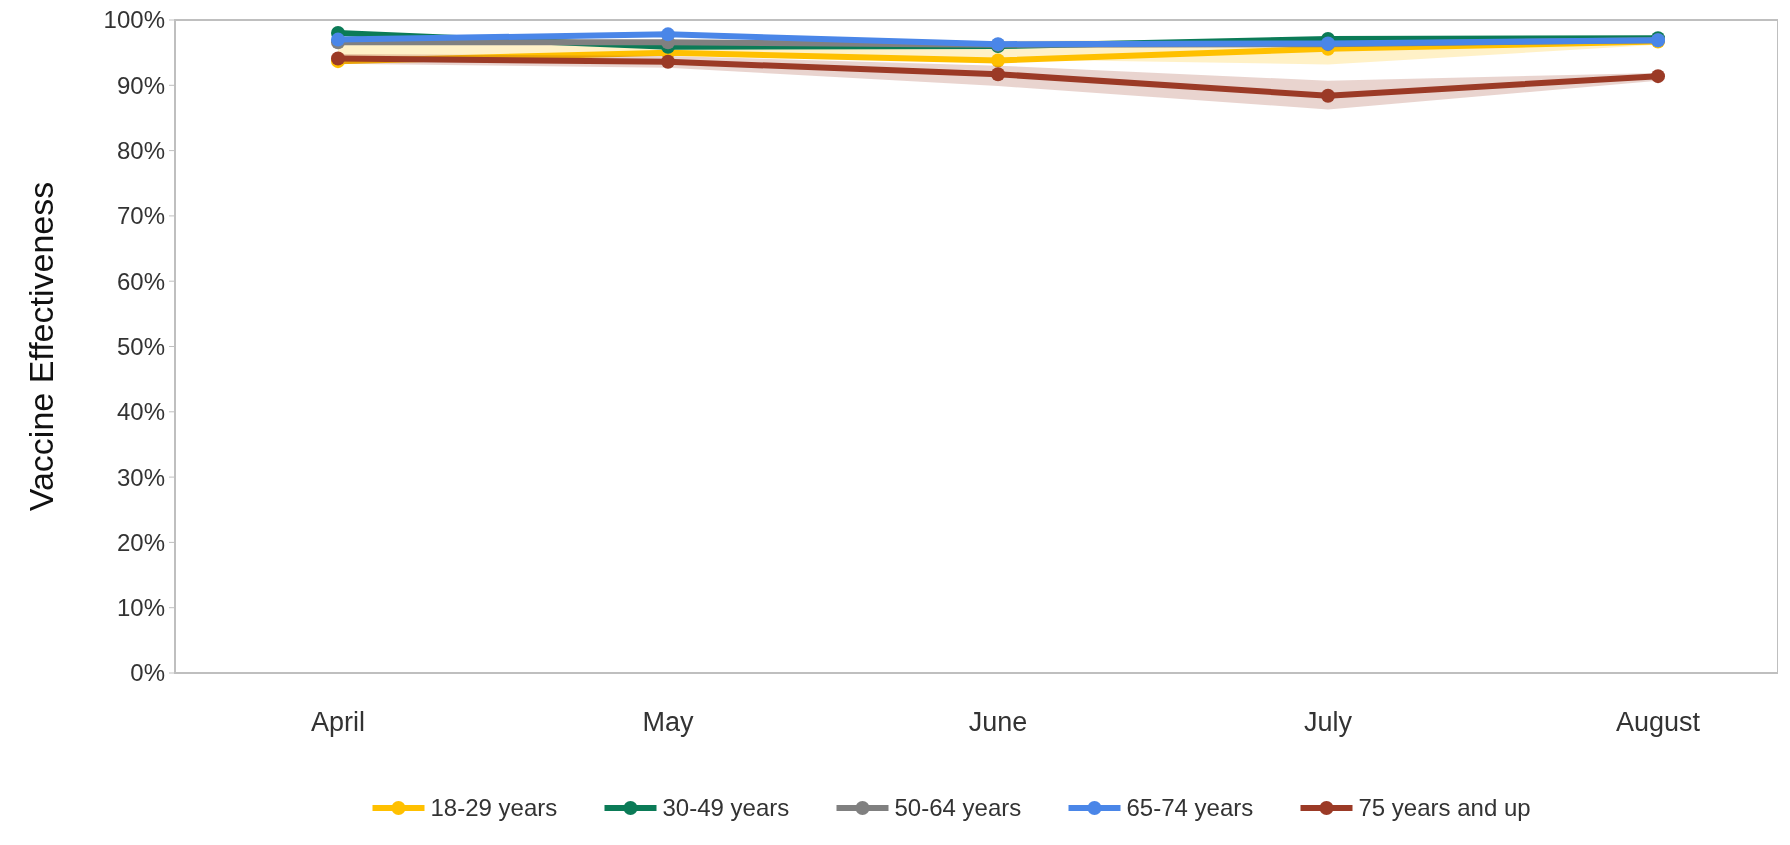  I want to click on legend-label: 30-49 years, so click(726, 808).